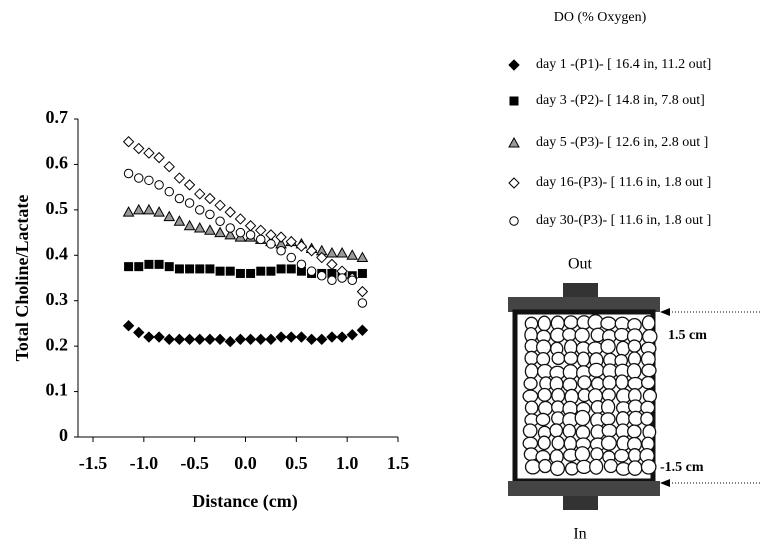 This screenshot has width=765, height=545. I want to click on x-tick-label: 1.5, so click(398, 463).